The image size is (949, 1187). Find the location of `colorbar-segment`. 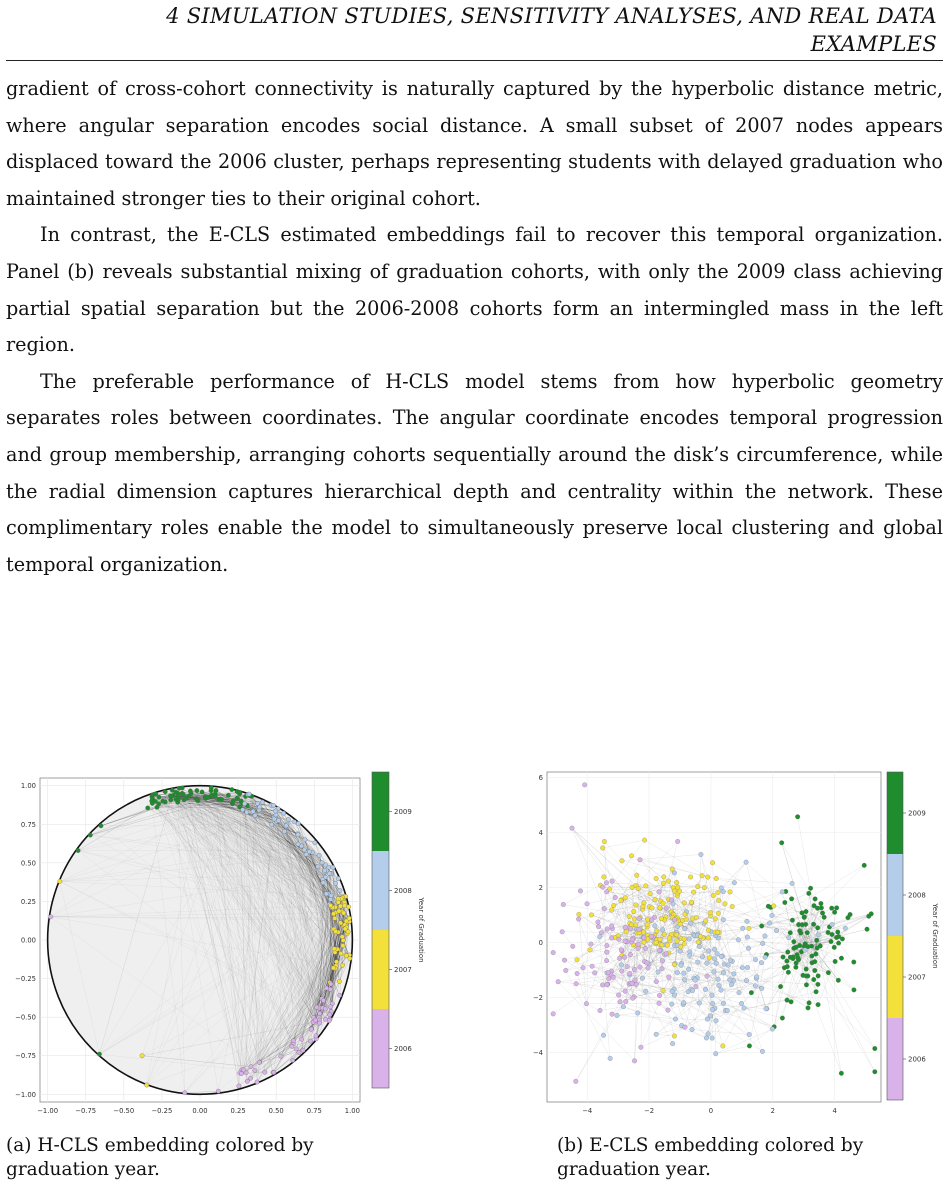

colorbar-segment is located at coordinates (380, 969).